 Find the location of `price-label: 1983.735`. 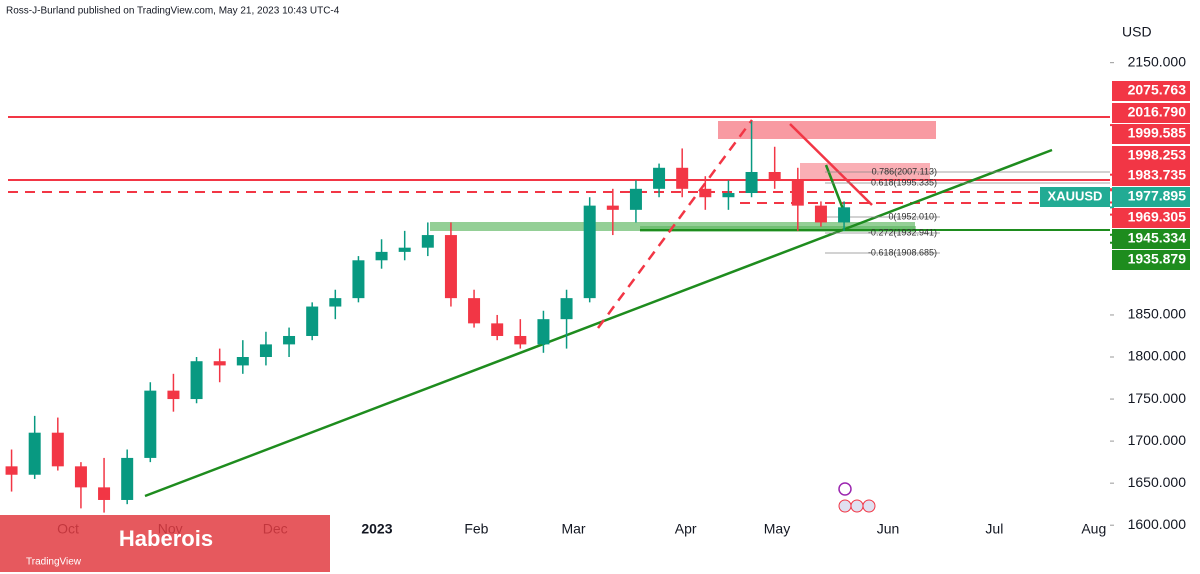

price-label: 1983.735 is located at coordinates (1157, 175).